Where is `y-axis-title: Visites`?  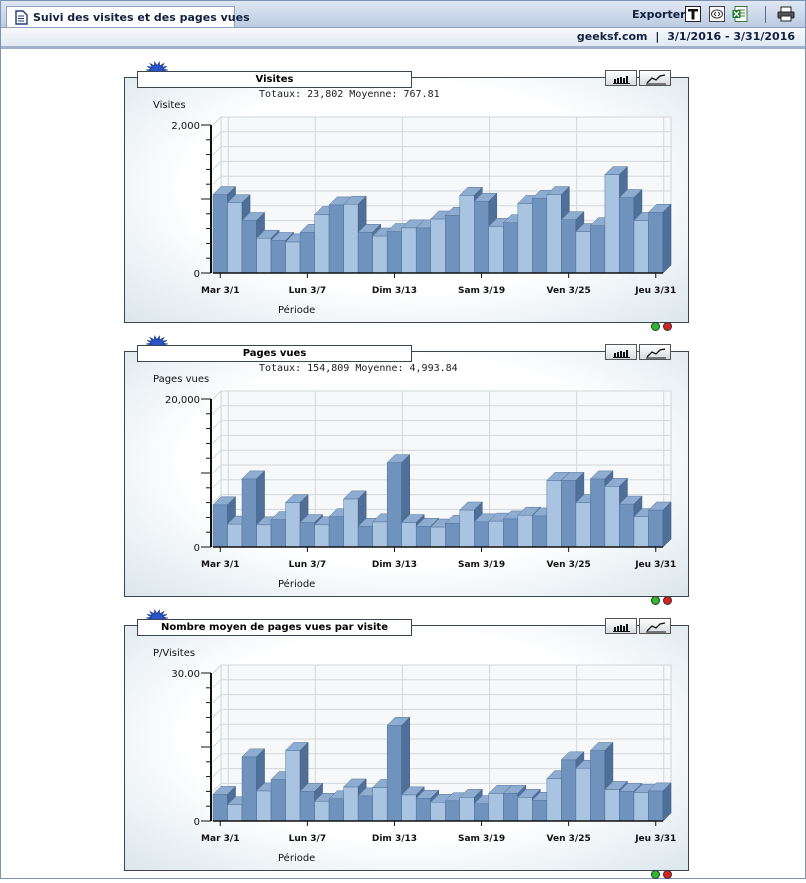 y-axis-title: Visites is located at coordinates (169, 105).